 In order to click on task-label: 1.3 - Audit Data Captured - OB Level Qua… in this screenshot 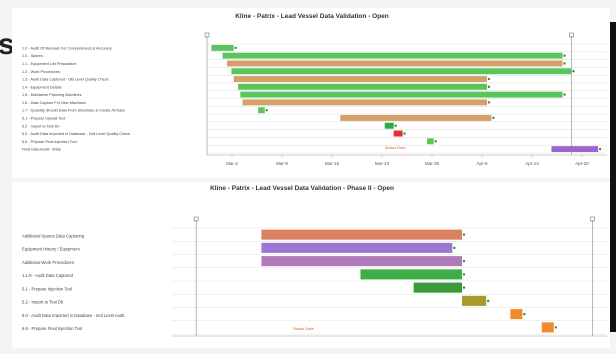, I will do `click(65, 80)`.